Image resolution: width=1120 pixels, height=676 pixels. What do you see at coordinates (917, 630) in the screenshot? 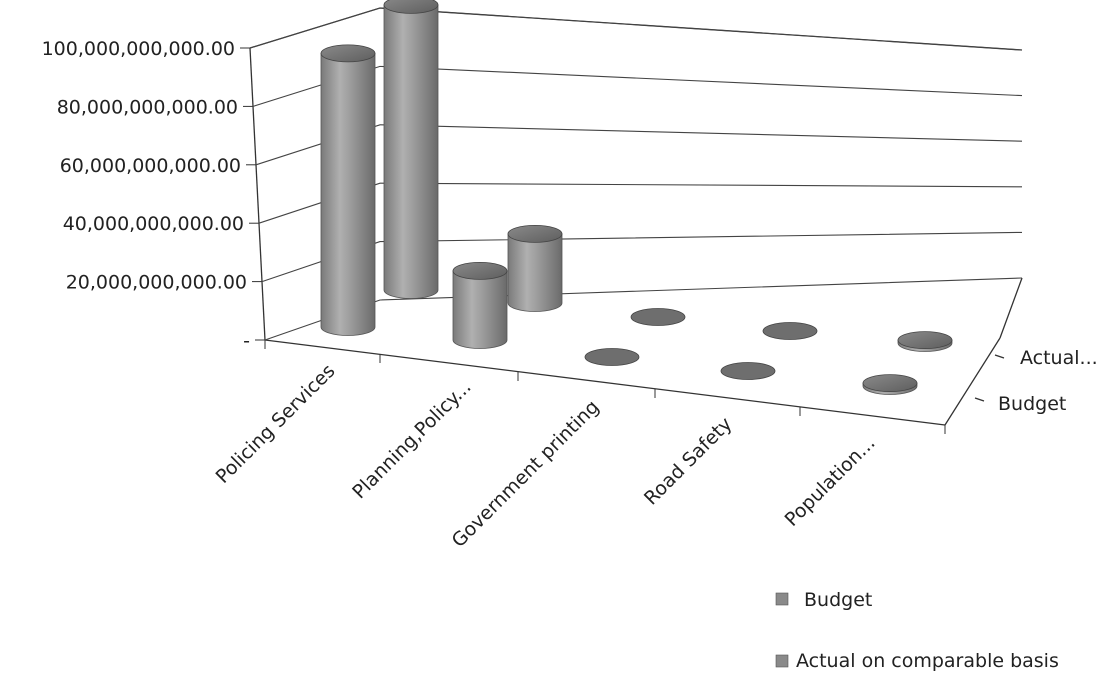
I see `legend: Budget Actual on comparable basis` at bounding box center [917, 630].